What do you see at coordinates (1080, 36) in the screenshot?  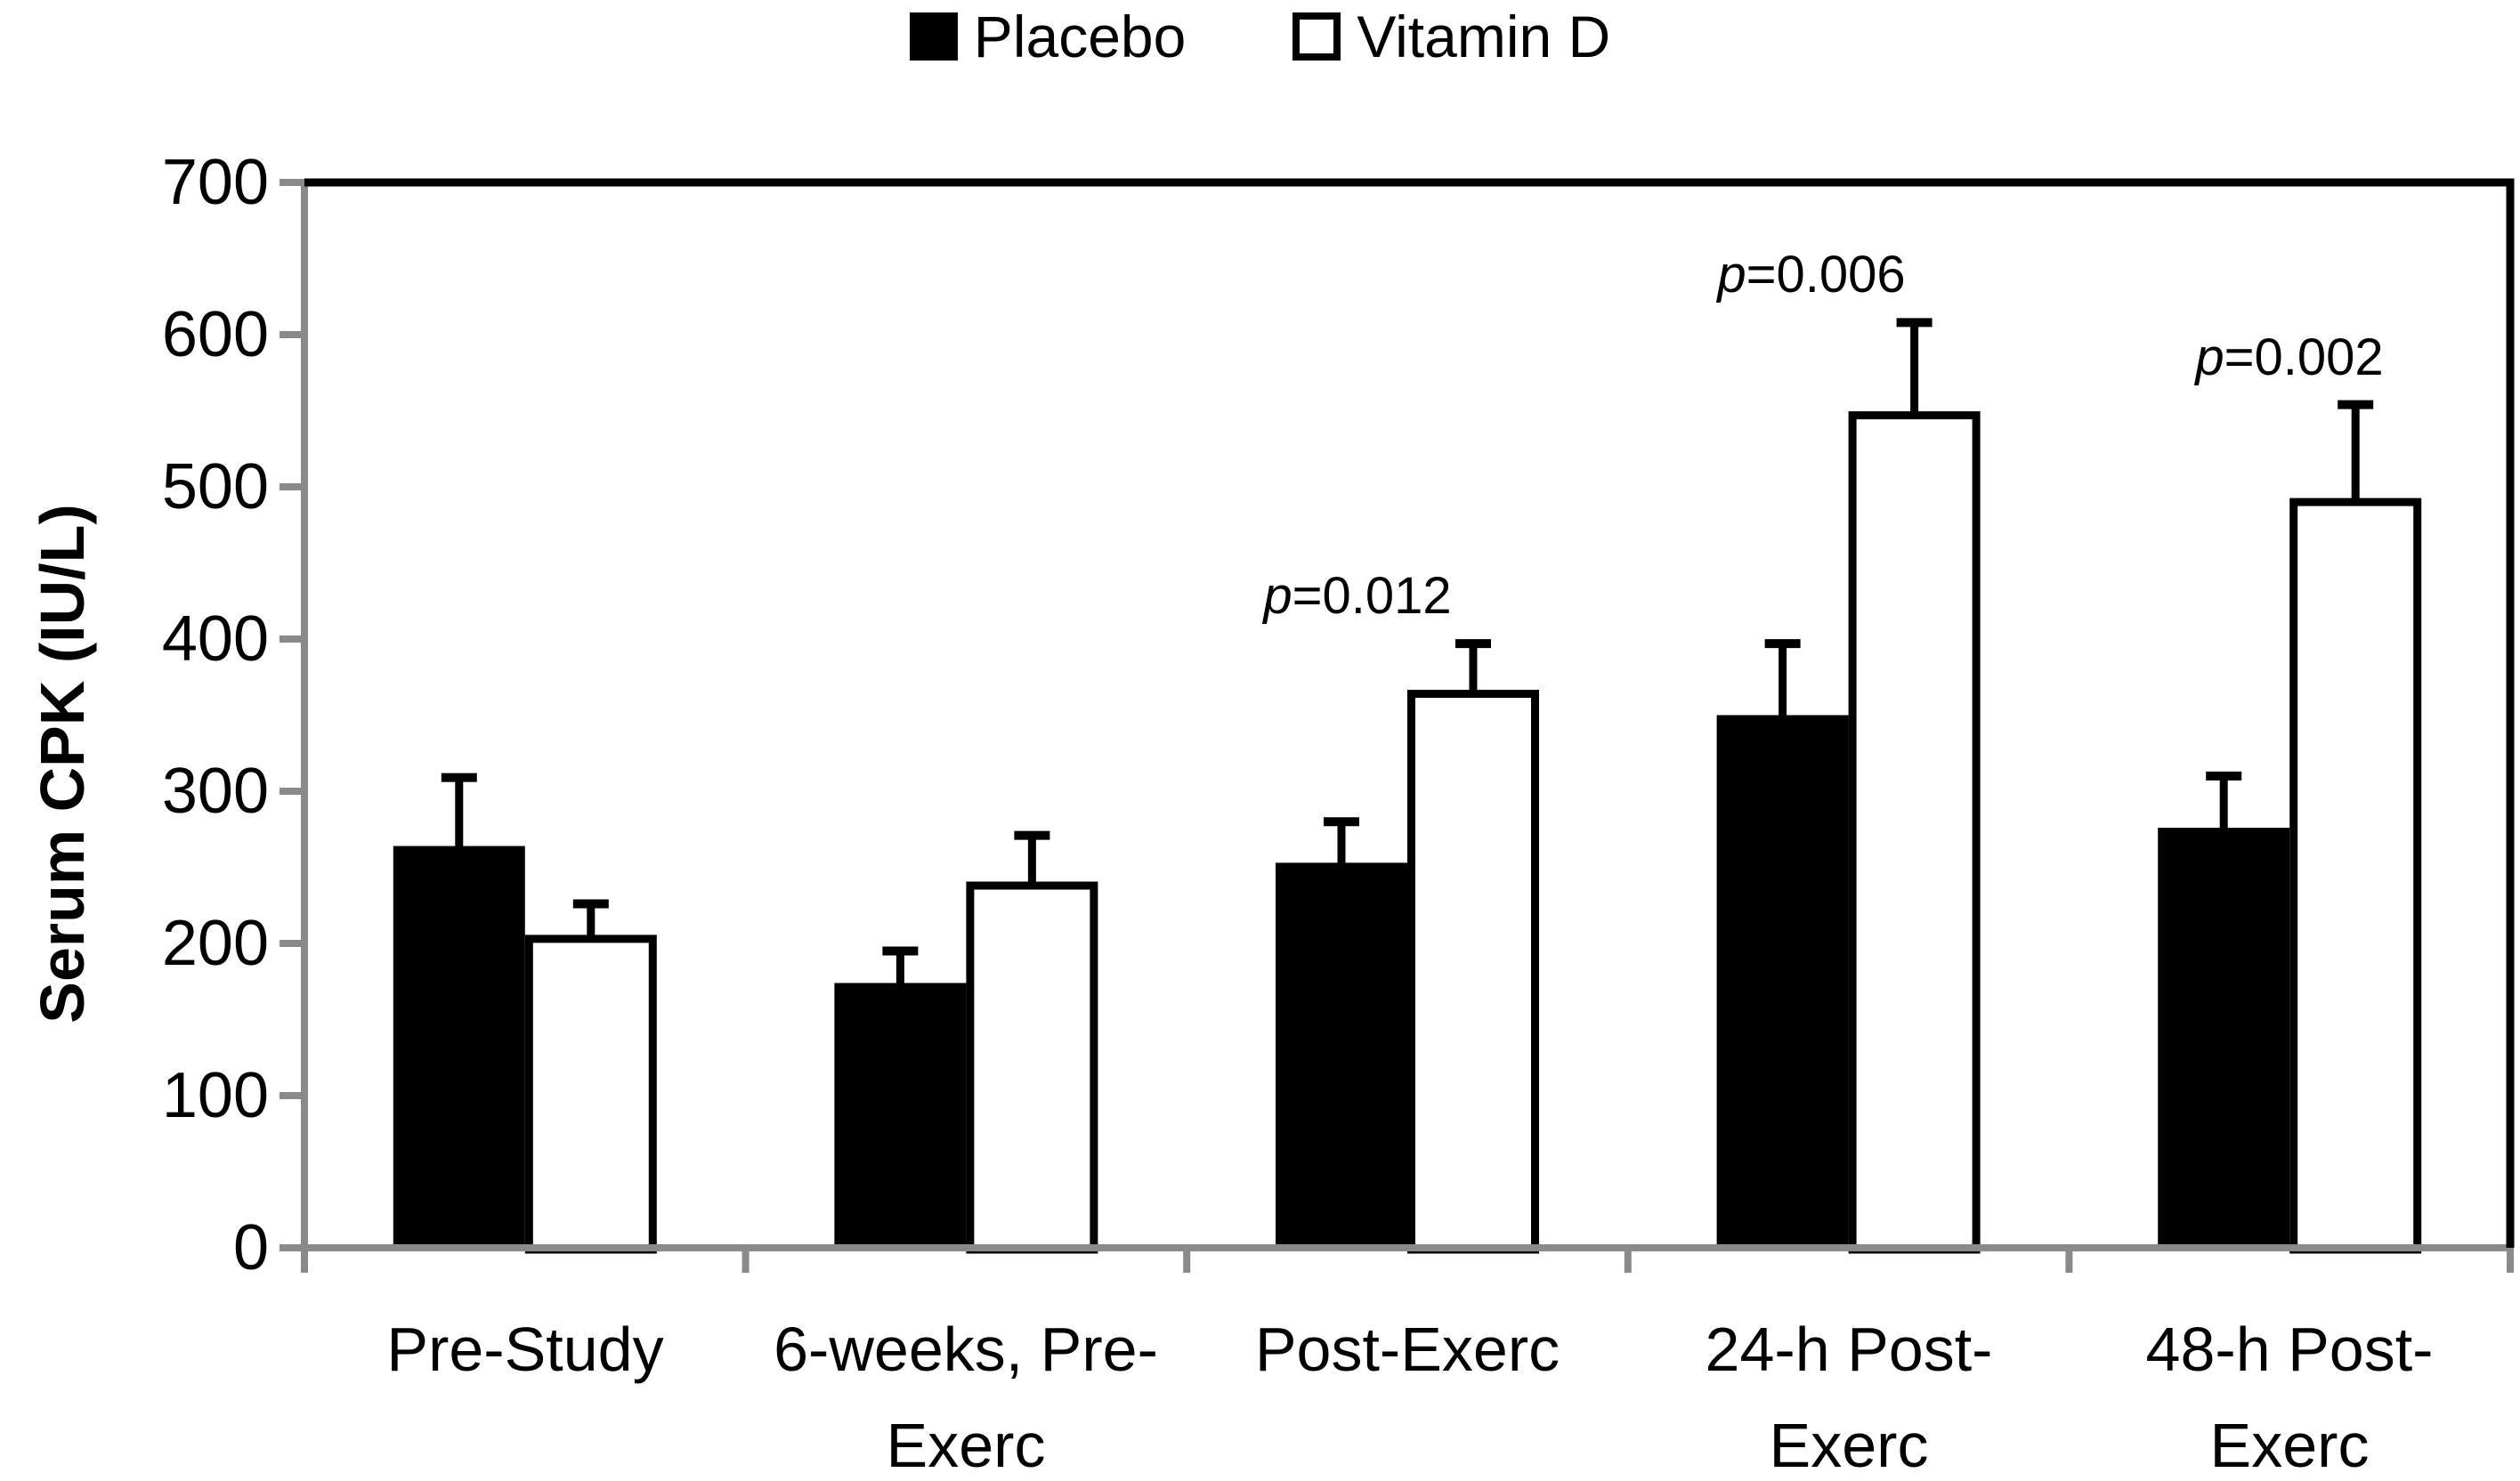 I see `legend-label-placebo: Placebo` at bounding box center [1080, 36].